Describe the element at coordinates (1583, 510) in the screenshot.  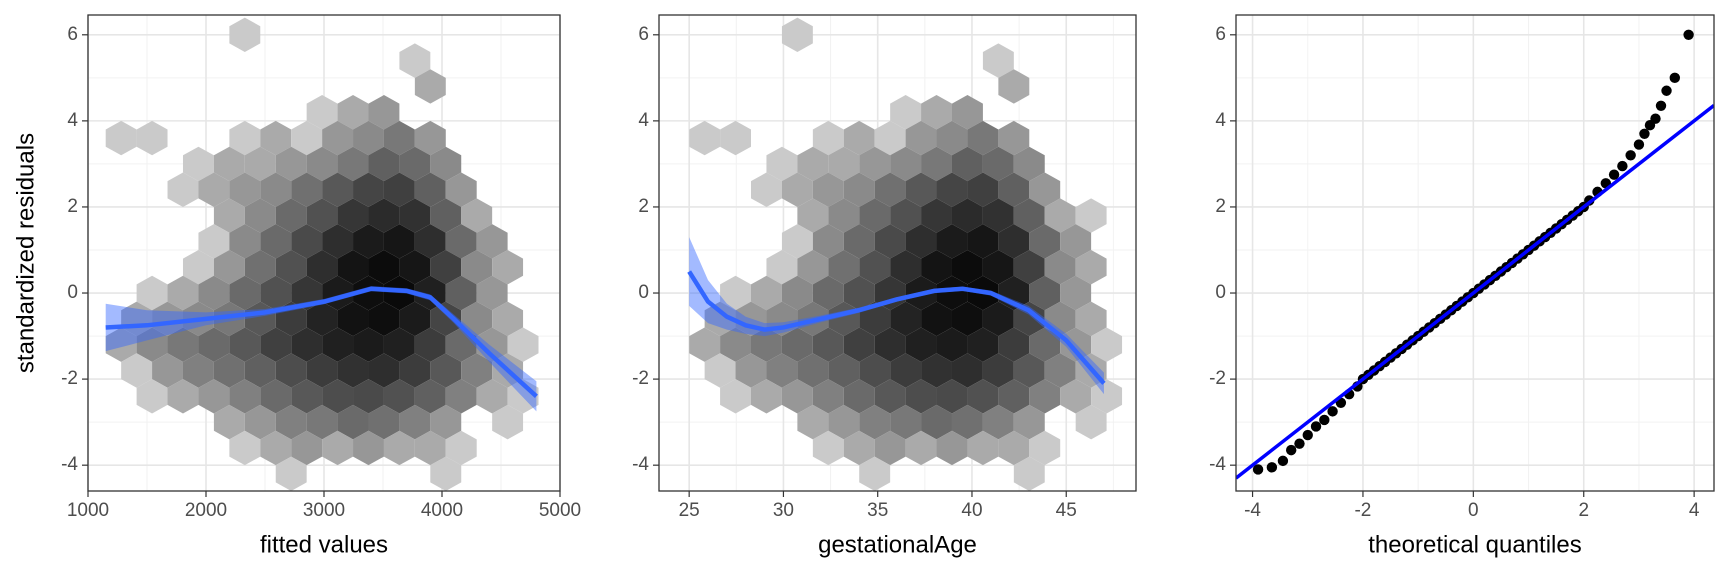
I see `x-tick-label: 2` at that location.